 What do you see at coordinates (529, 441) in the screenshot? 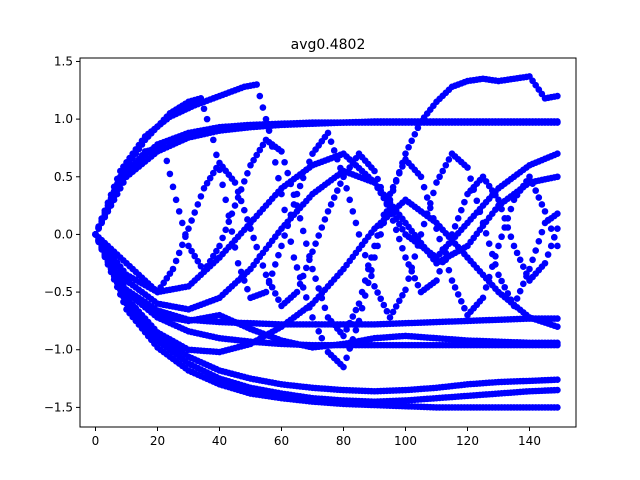
I see `x-tick-label: 140` at bounding box center [529, 441].